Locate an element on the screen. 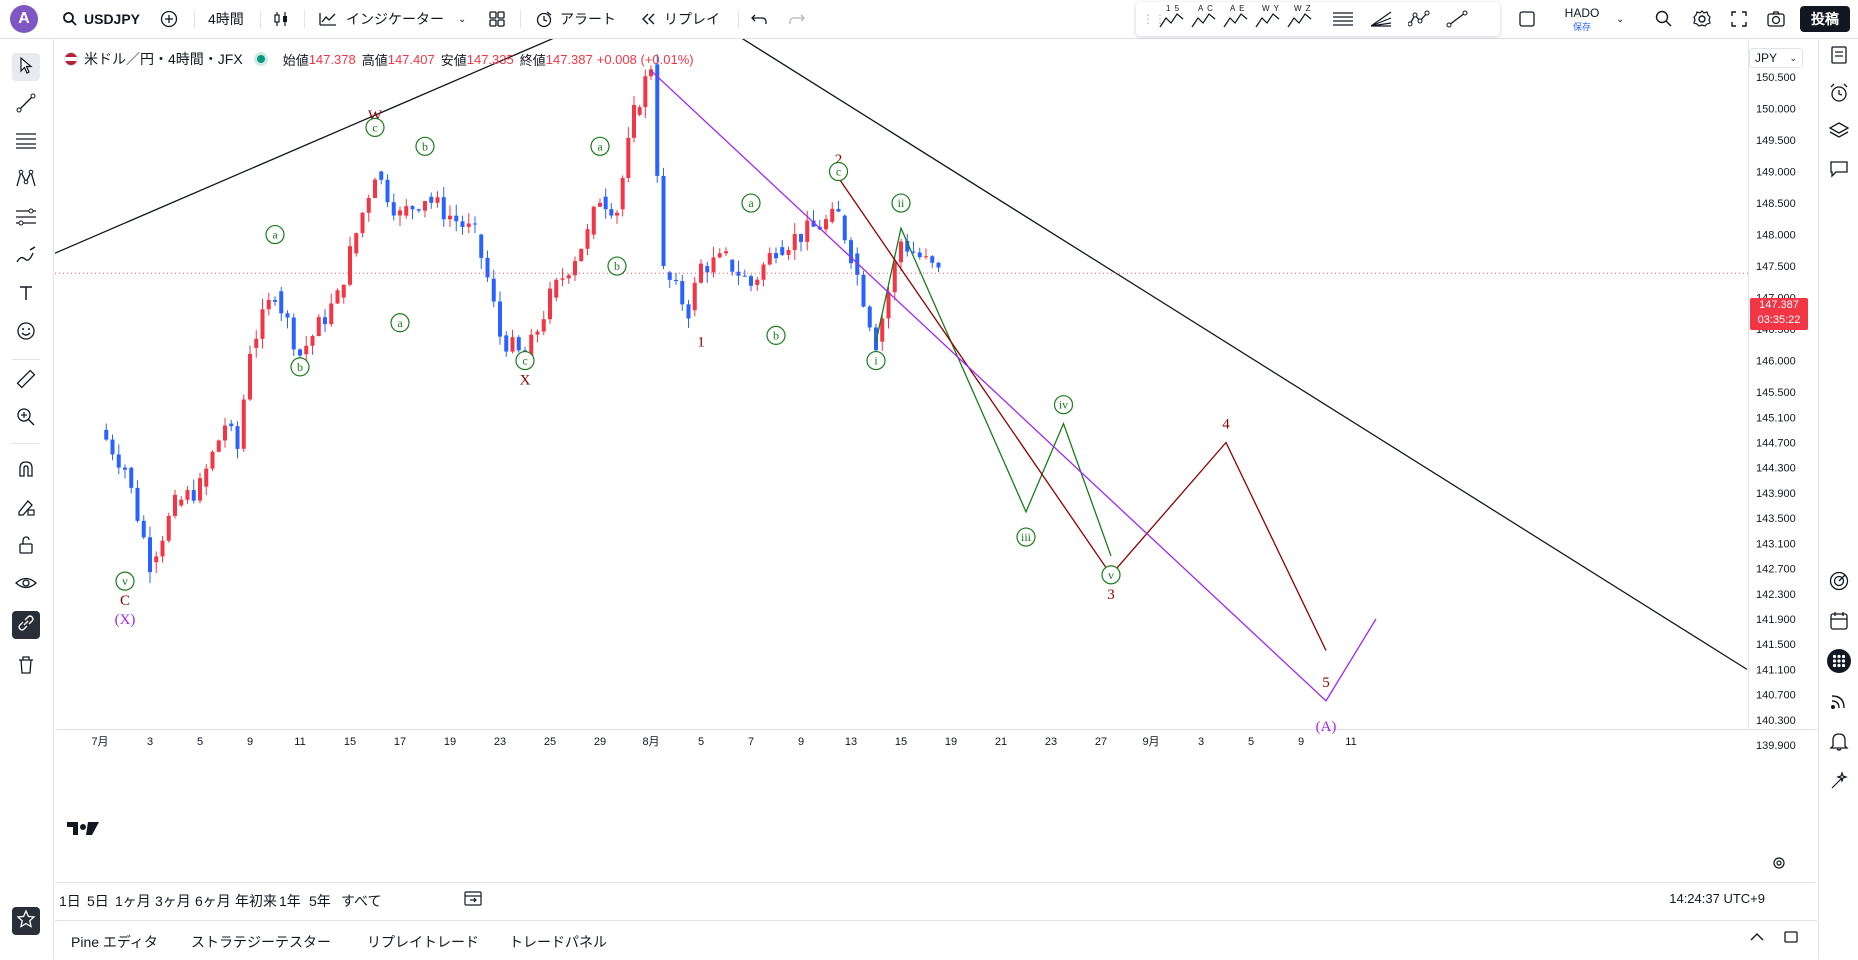  high-value: 147.407 is located at coordinates (411, 59).